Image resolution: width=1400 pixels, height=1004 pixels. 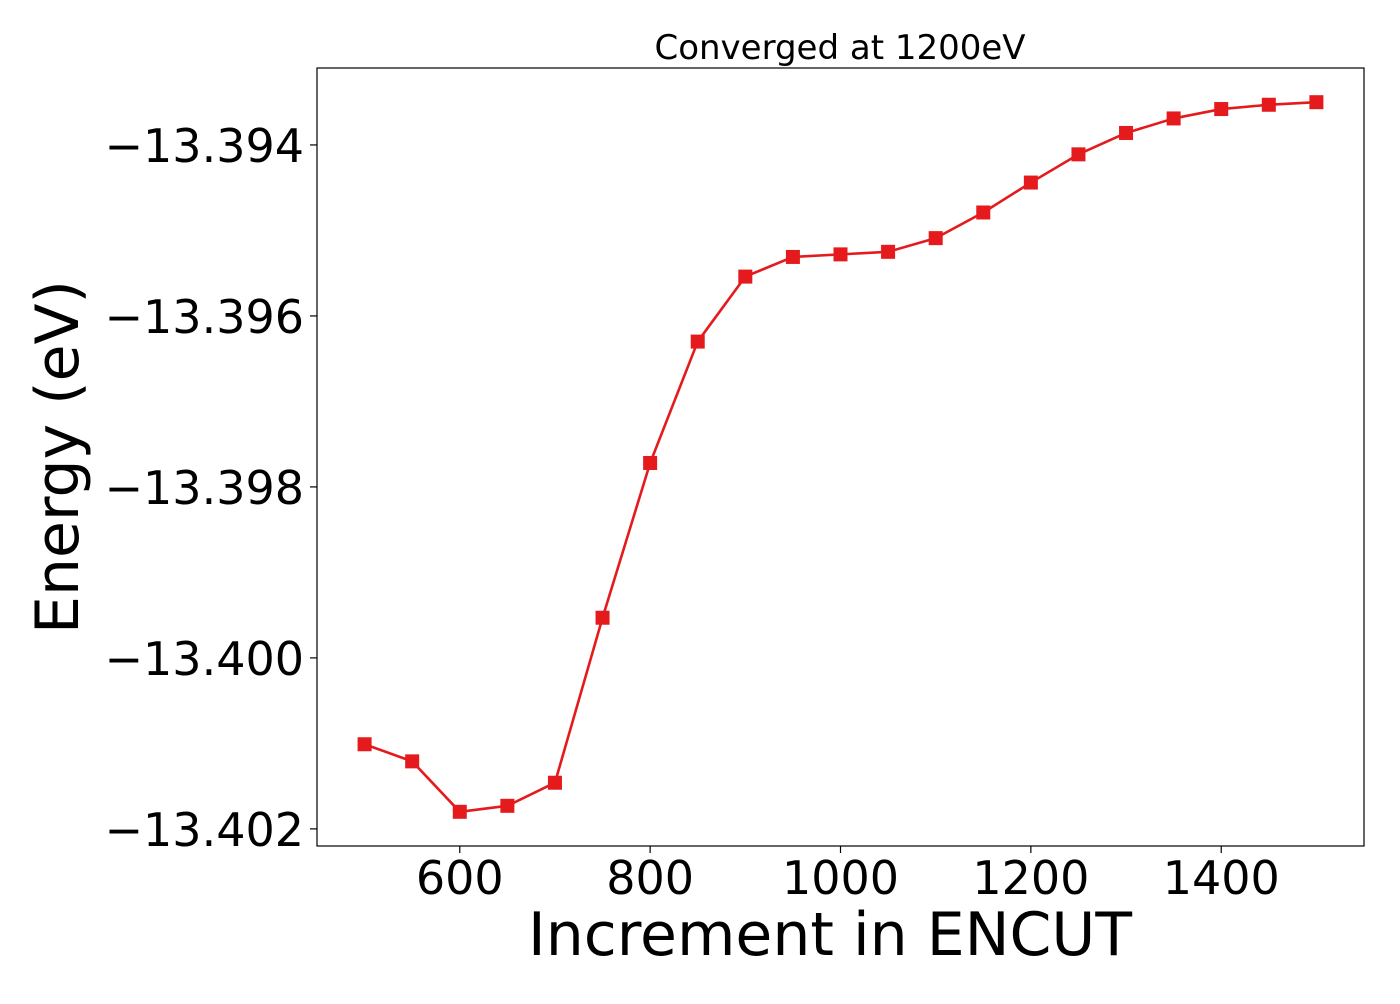 What do you see at coordinates (840, 878) in the screenshot?
I see `x-tick-label: 1000` at bounding box center [840, 878].